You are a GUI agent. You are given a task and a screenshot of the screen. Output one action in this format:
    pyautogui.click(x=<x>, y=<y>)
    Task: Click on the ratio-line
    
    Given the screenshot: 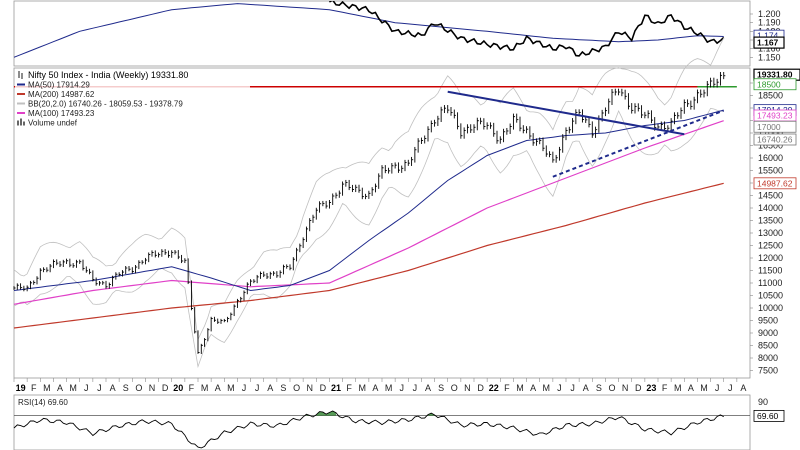 What is the action you would take?
    pyautogui.click(x=527, y=29)
    